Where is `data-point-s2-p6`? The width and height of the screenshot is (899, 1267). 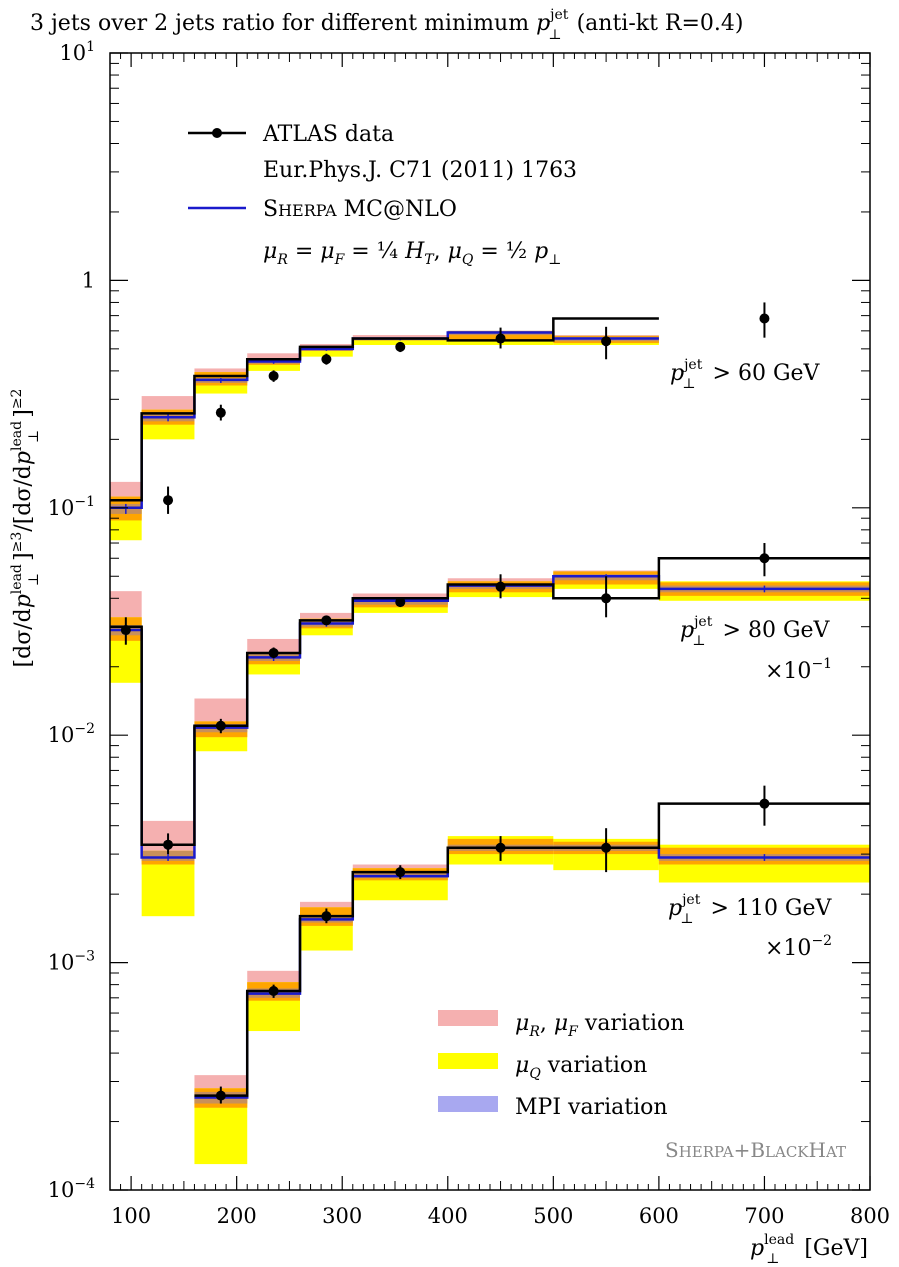
data-point-s2-p6 is located at coordinates (606, 847).